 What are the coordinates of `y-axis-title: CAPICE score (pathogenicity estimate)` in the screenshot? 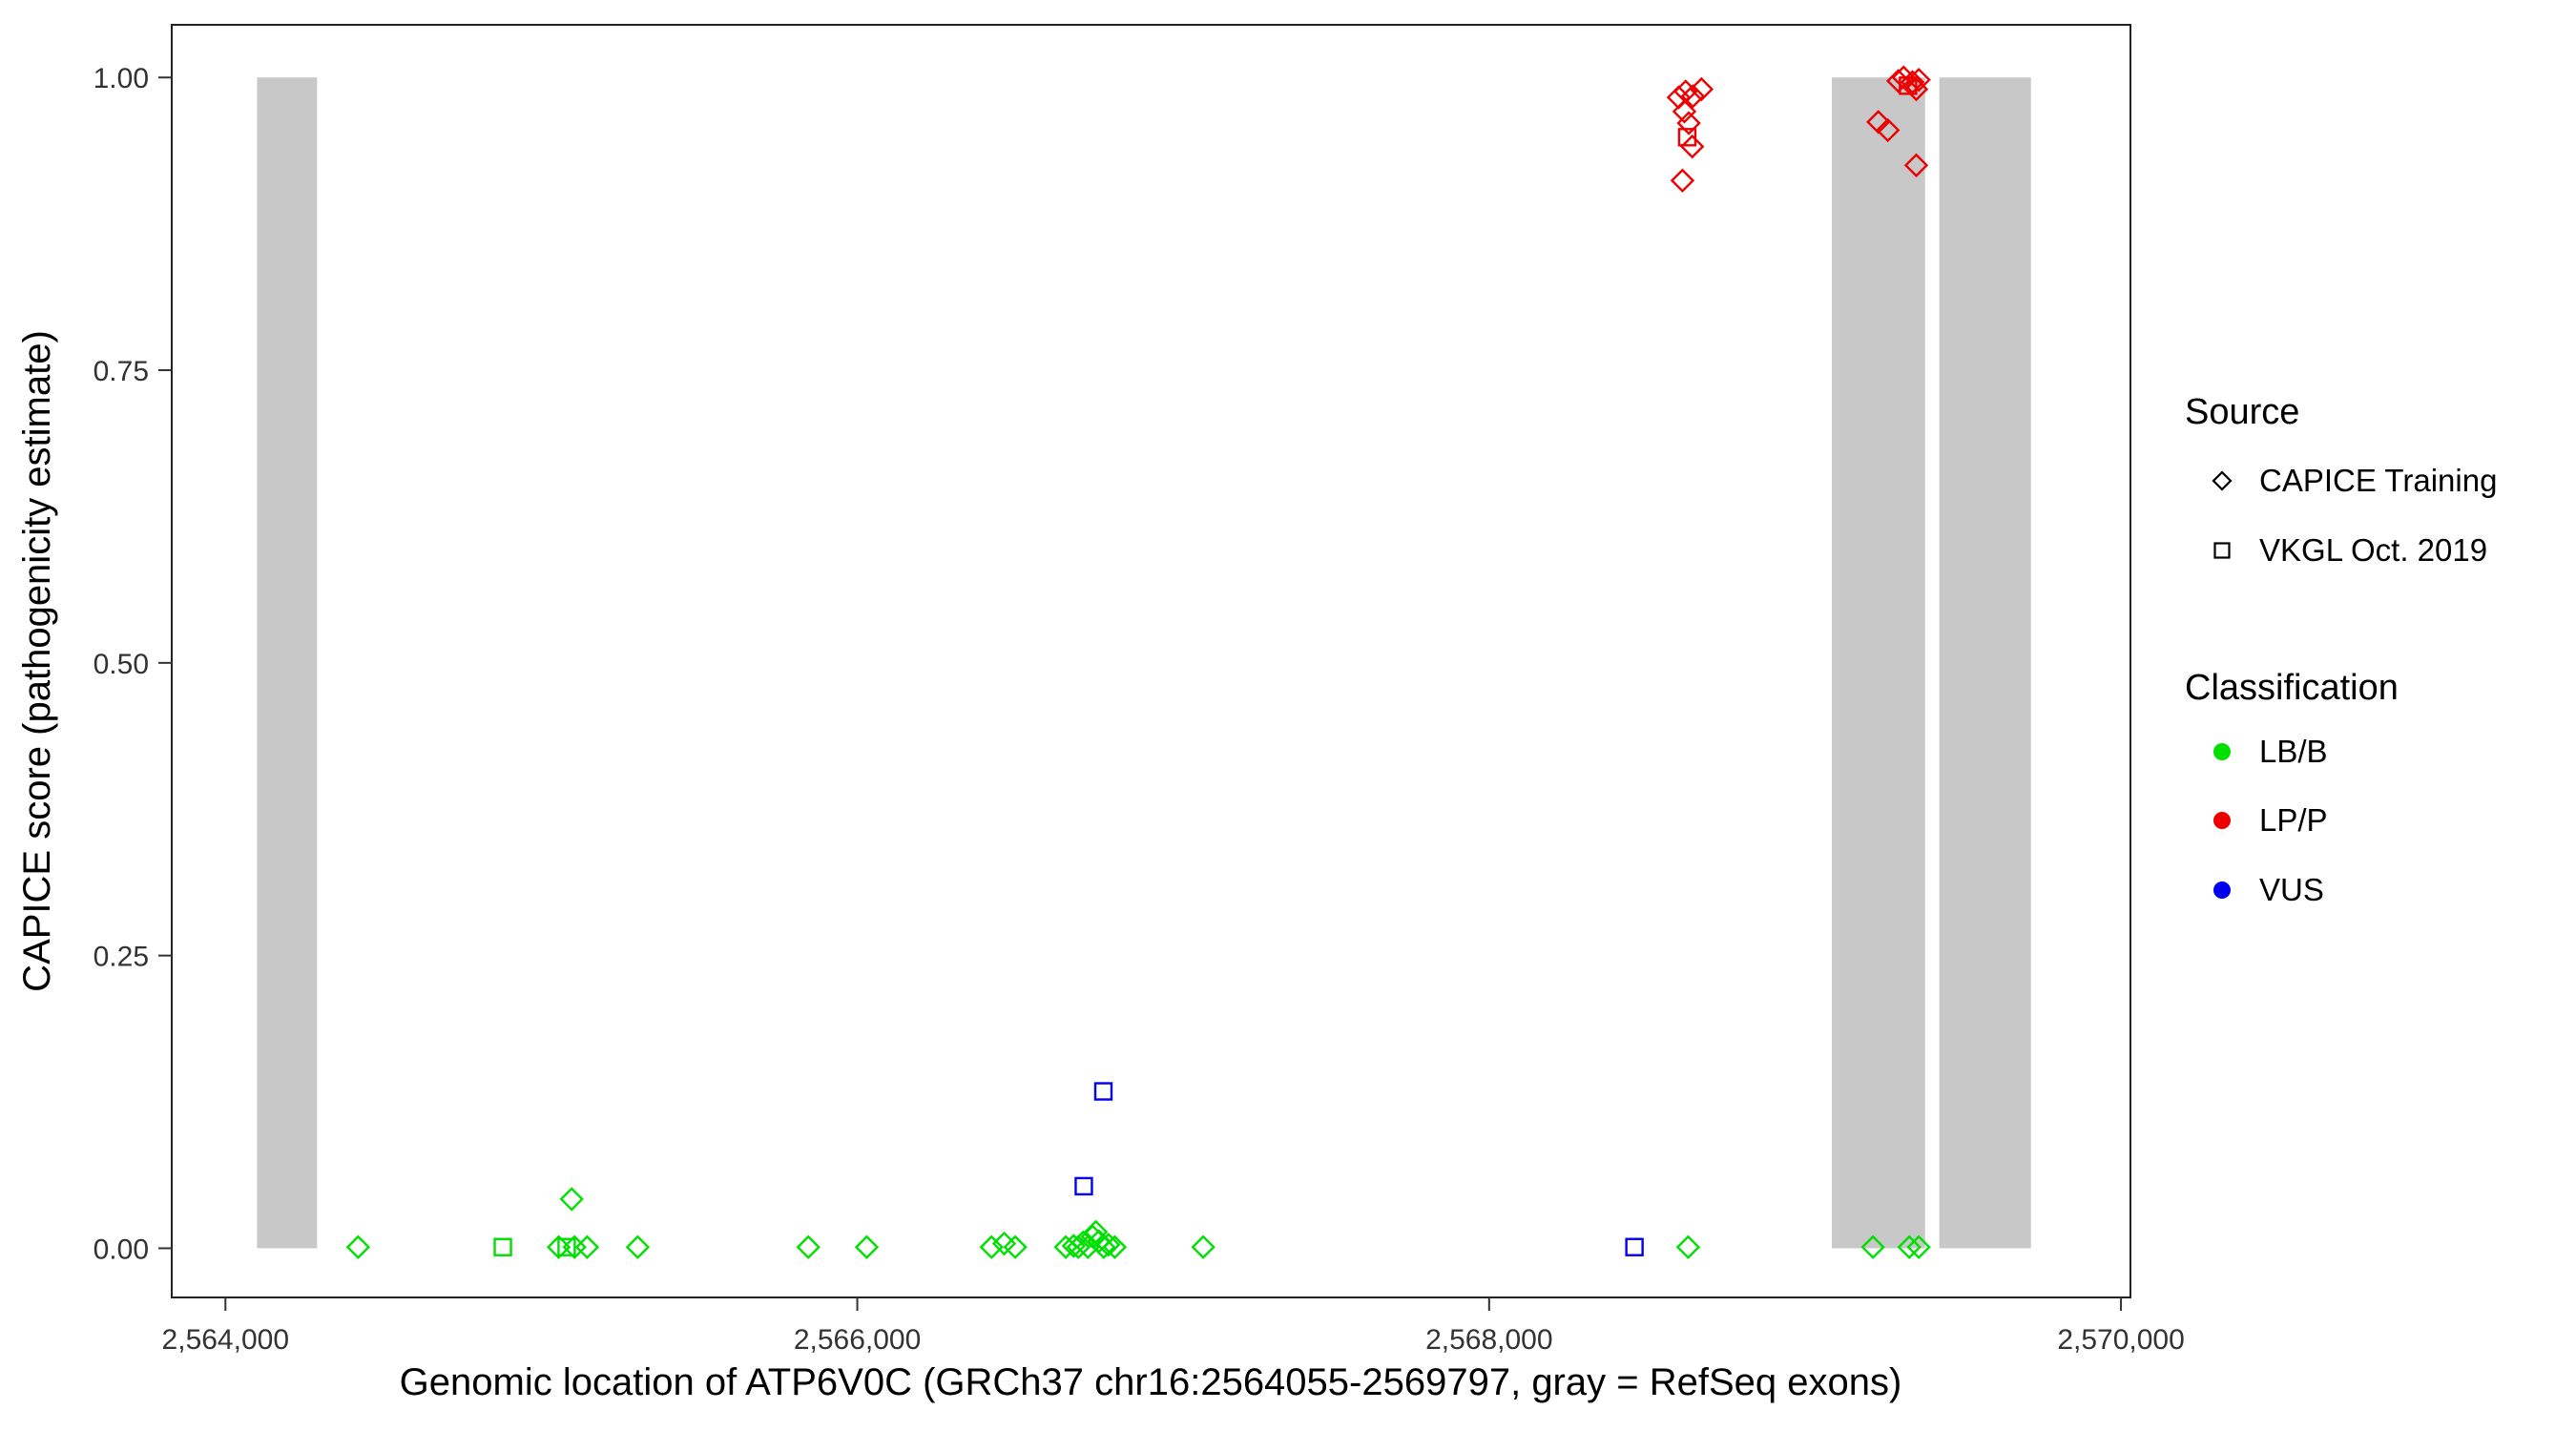 It's located at (37, 661).